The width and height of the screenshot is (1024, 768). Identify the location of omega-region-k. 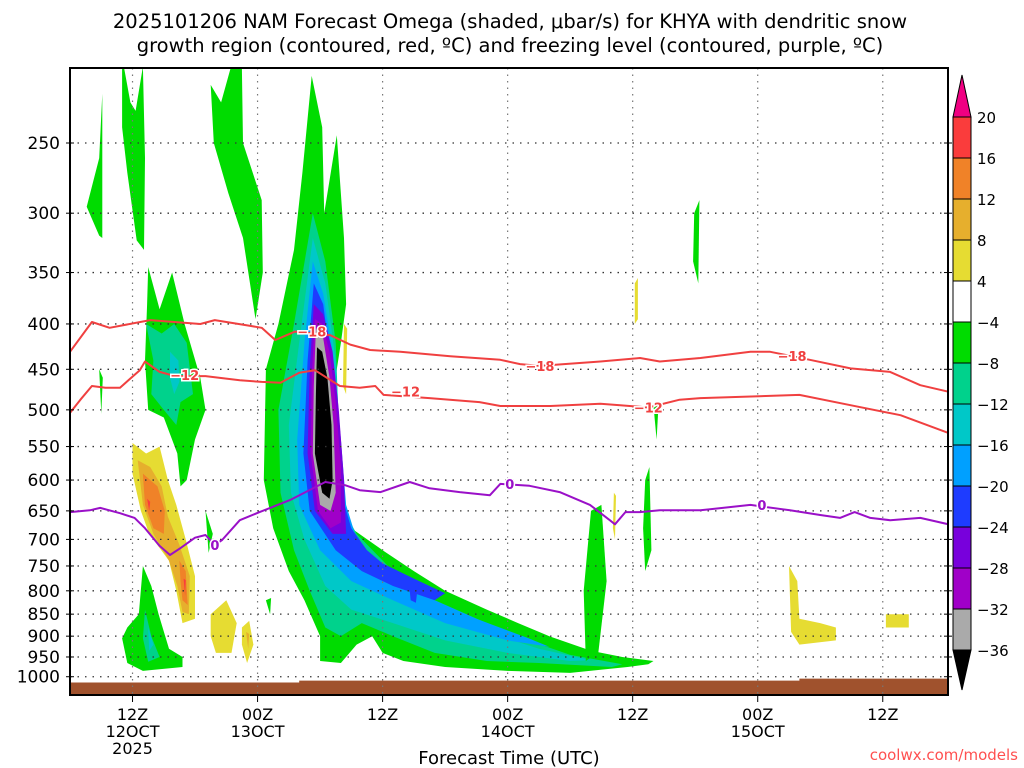
(323, 423).